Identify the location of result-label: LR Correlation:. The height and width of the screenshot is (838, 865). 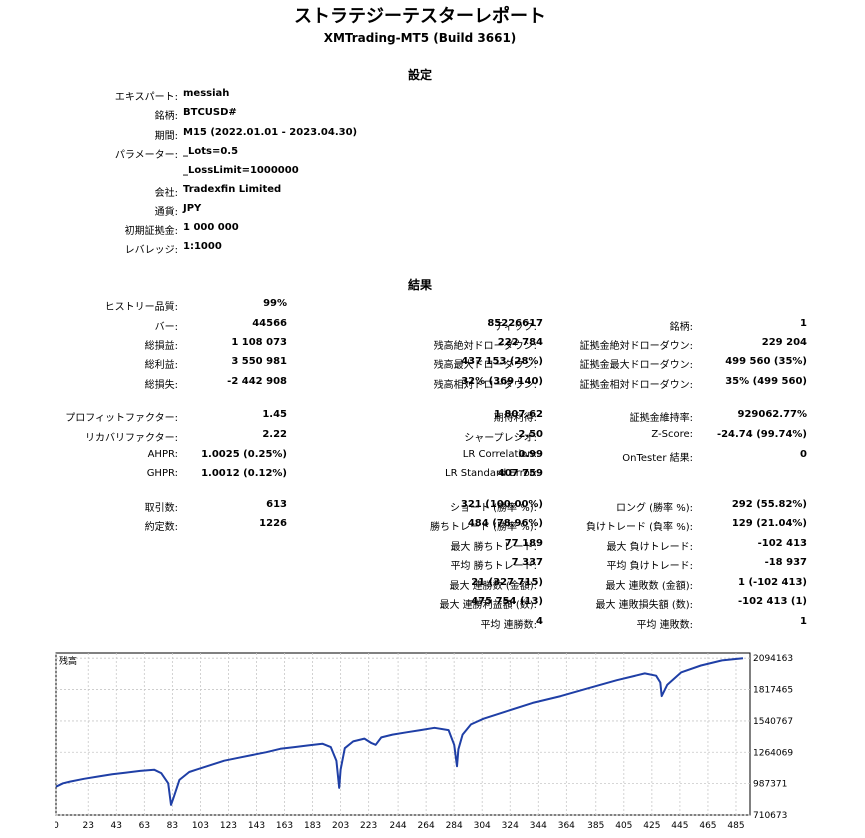
(499, 454).